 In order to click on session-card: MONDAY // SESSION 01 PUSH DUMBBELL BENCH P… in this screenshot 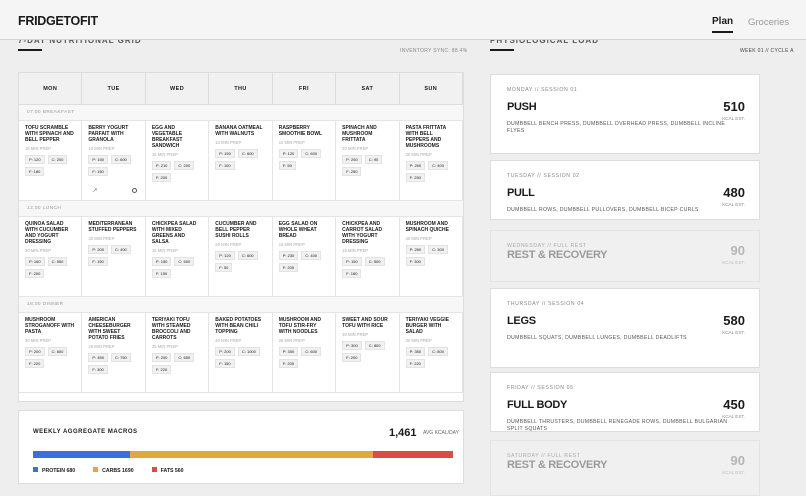, I will do `click(625, 114)`.